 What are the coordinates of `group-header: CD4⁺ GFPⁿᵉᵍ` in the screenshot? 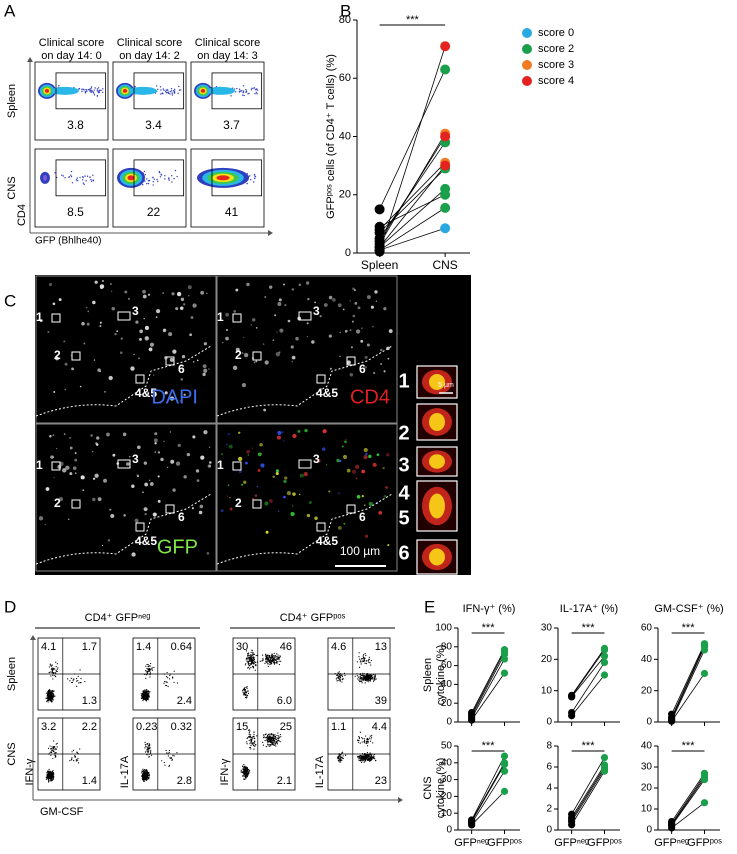 It's located at (118, 618).